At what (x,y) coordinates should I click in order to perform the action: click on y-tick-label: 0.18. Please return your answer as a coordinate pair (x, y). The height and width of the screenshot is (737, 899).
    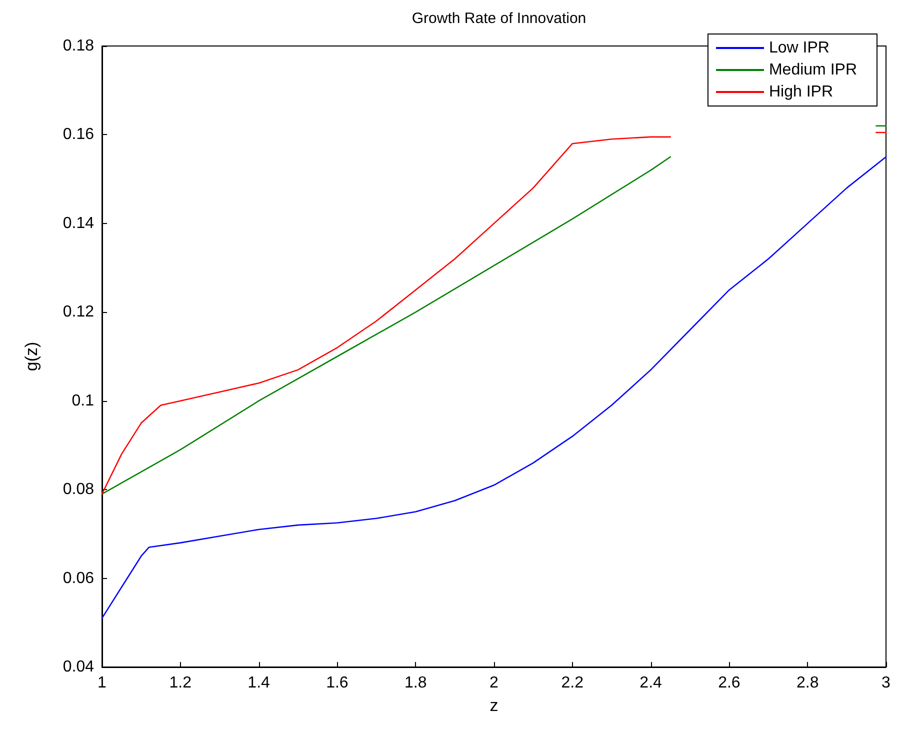
    Looking at the image, I should click on (78, 46).